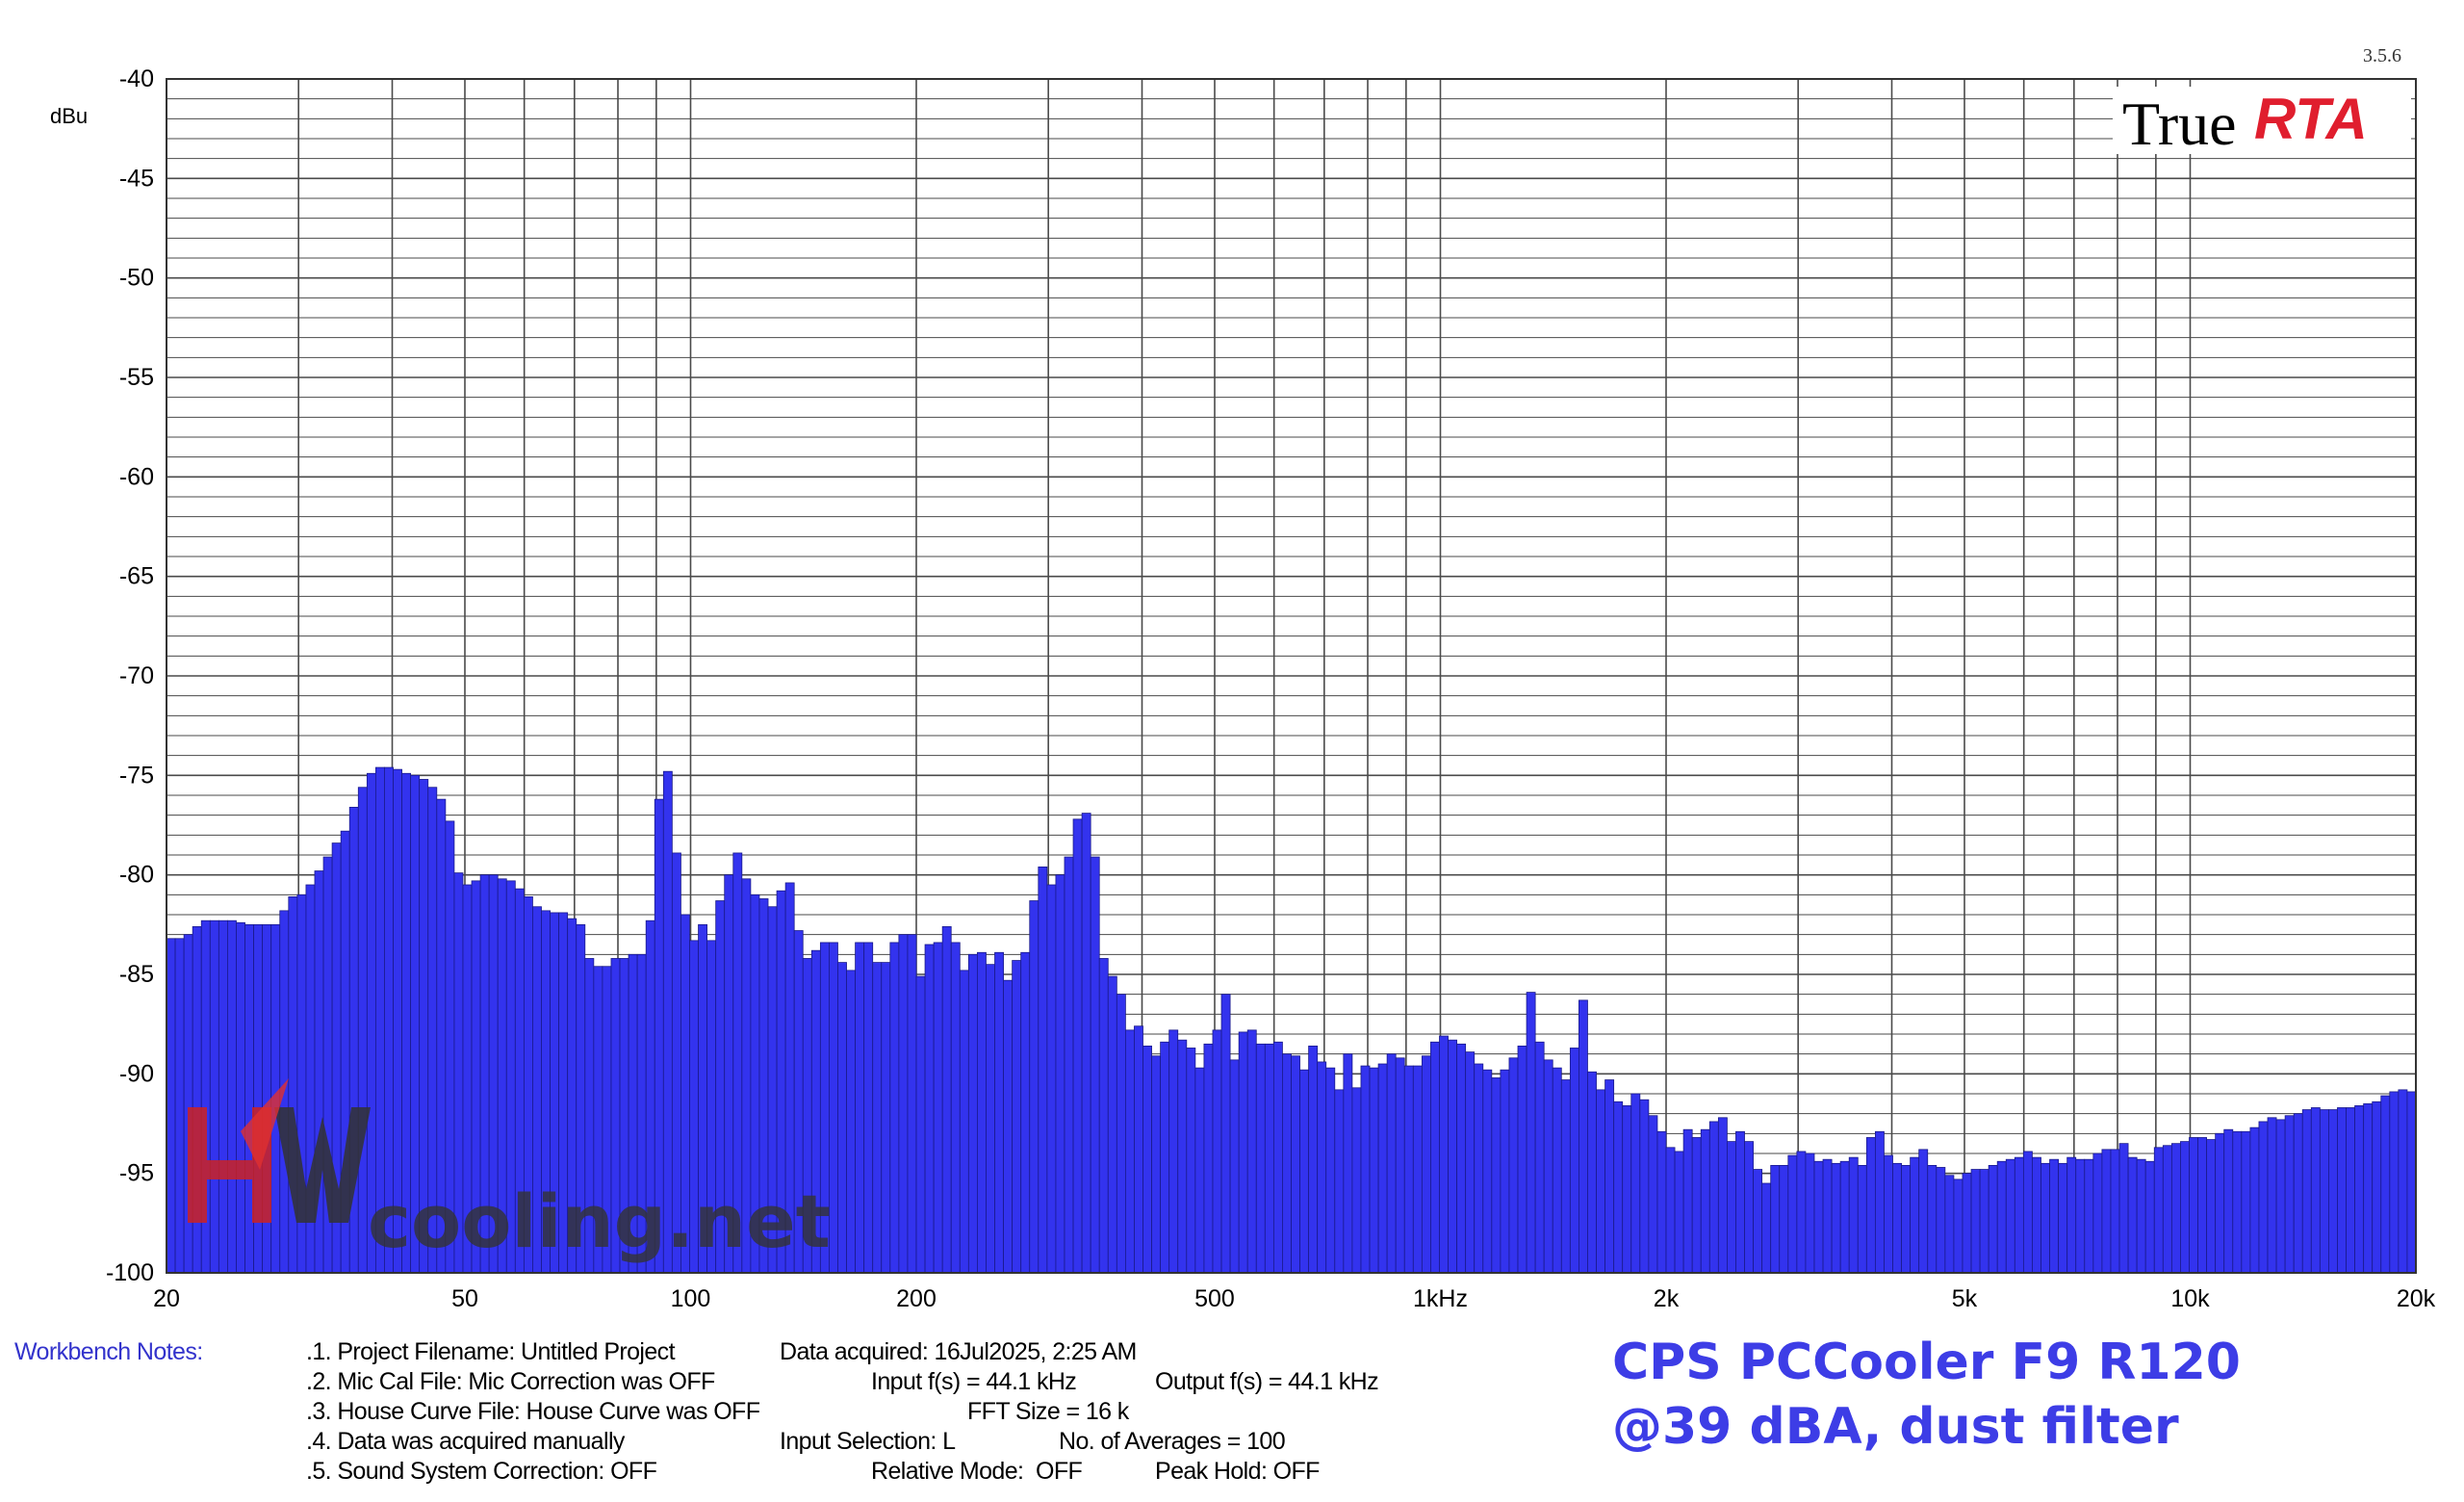 This screenshot has height=1502, width=2464. What do you see at coordinates (2382, 56) in the screenshot?
I see `version-label: 3.5.6` at bounding box center [2382, 56].